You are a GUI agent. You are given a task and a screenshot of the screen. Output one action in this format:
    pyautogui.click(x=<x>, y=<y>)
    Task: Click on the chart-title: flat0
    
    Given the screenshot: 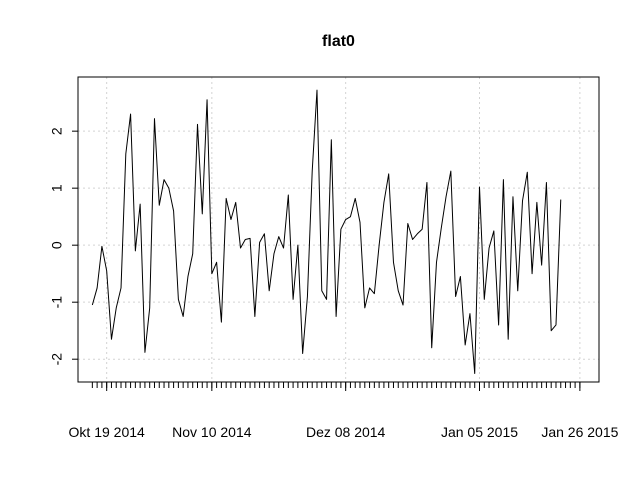 What is the action you would take?
    pyautogui.click(x=338, y=41)
    